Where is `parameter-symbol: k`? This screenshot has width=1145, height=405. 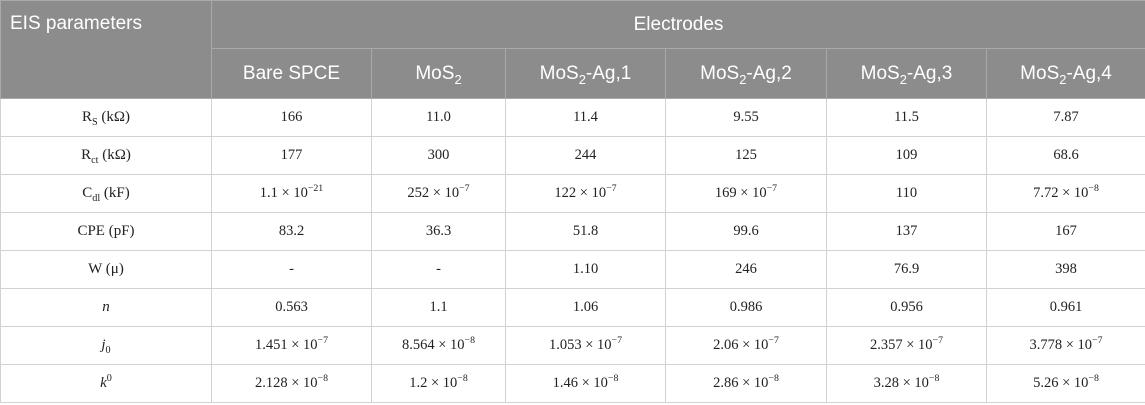 parameter-symbol: k is located at coordinates (103, 383).